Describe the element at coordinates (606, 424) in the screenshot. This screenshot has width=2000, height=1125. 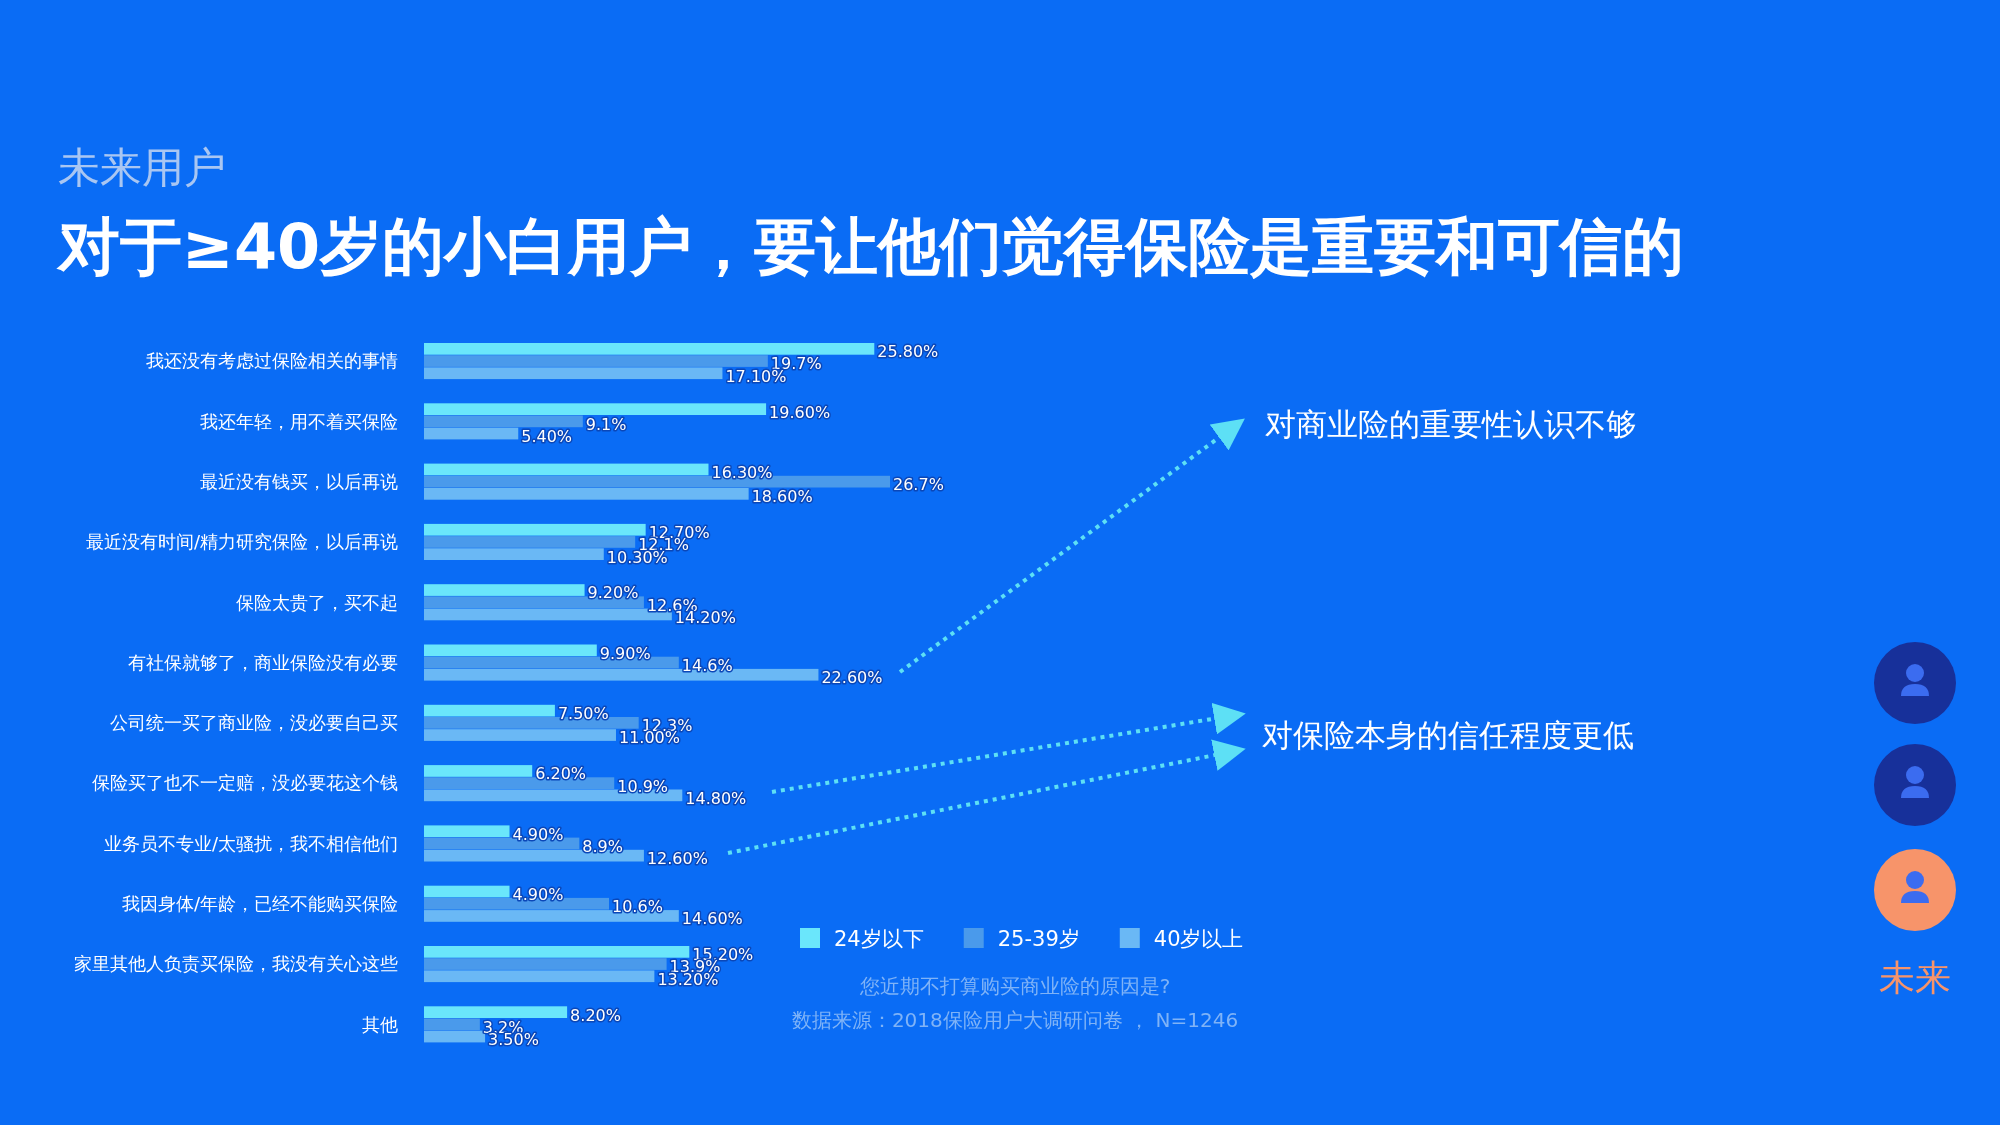
I see `data-label: 9.1%` at that location.